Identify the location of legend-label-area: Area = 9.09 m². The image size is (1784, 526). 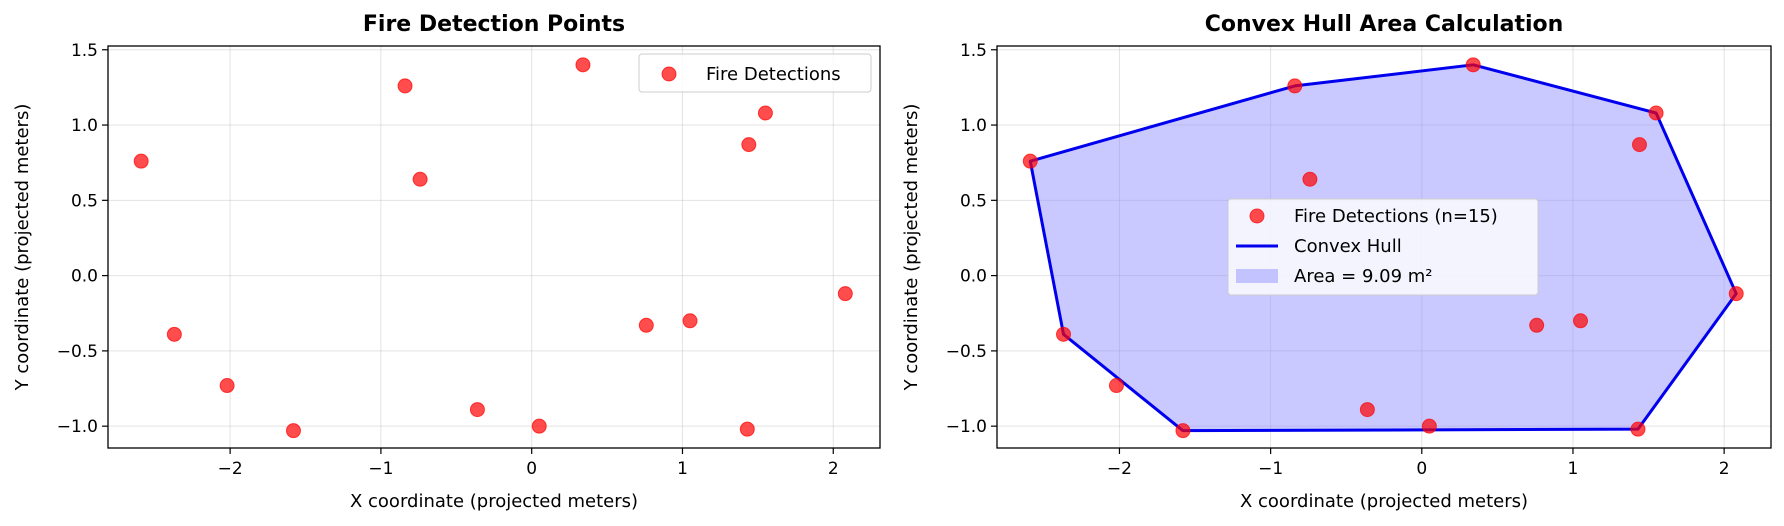
(1363, 276).